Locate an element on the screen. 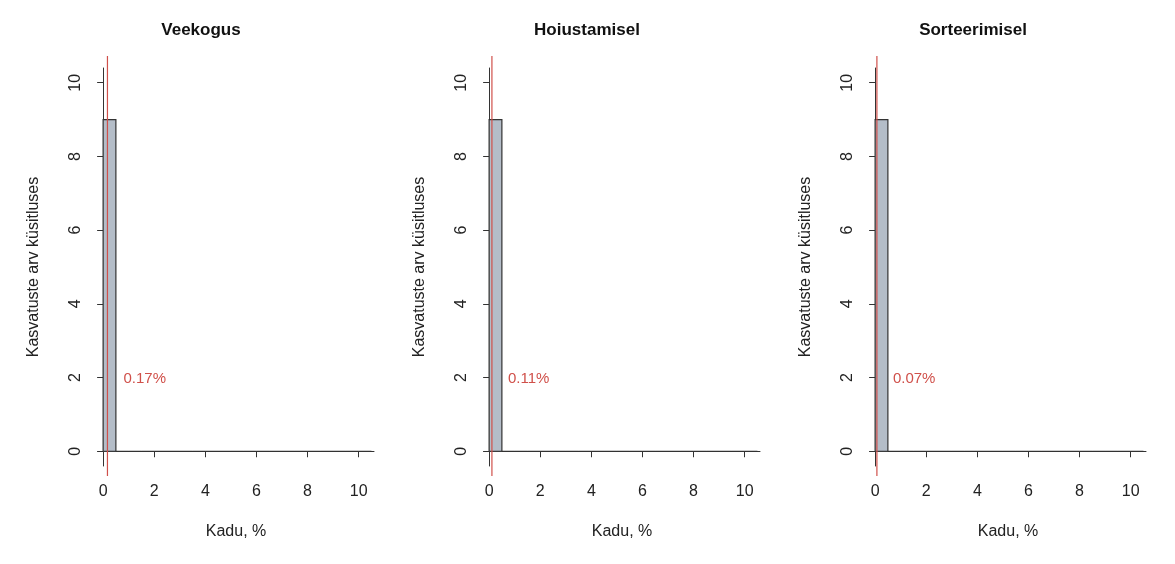 The width and height of the screenshot is (1175, 564). chart-title: Sorteerimisel is located at coordinates (973, 29).